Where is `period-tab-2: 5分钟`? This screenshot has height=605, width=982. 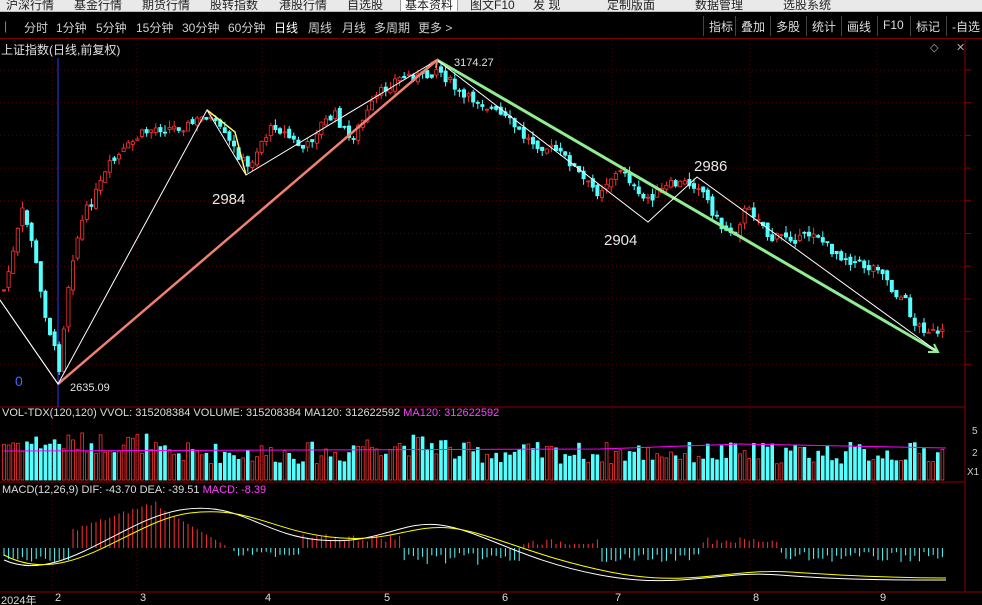 period-tab-2: 5分钟 is located at coordinates (111, 28).